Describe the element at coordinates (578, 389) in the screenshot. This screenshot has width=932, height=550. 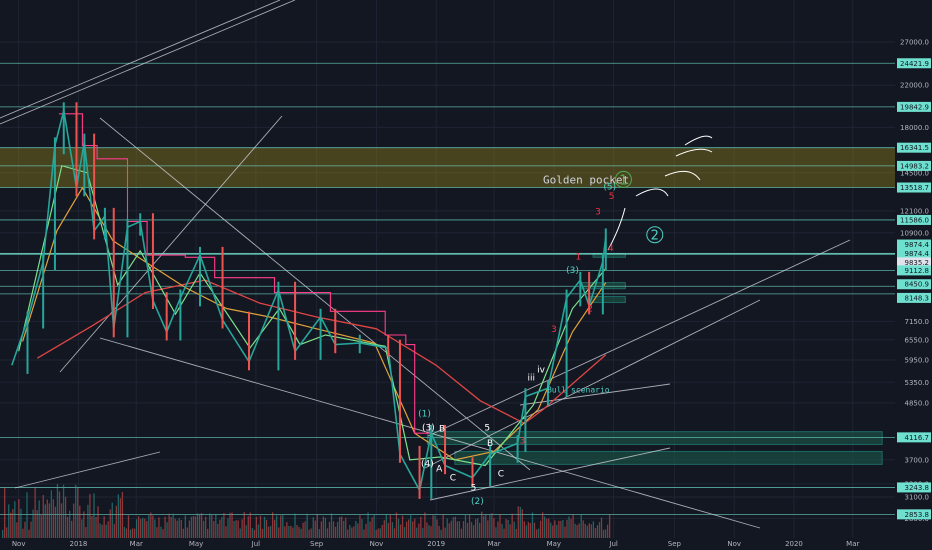
I see `bull-scenario-label: Bull scenario` at that location.